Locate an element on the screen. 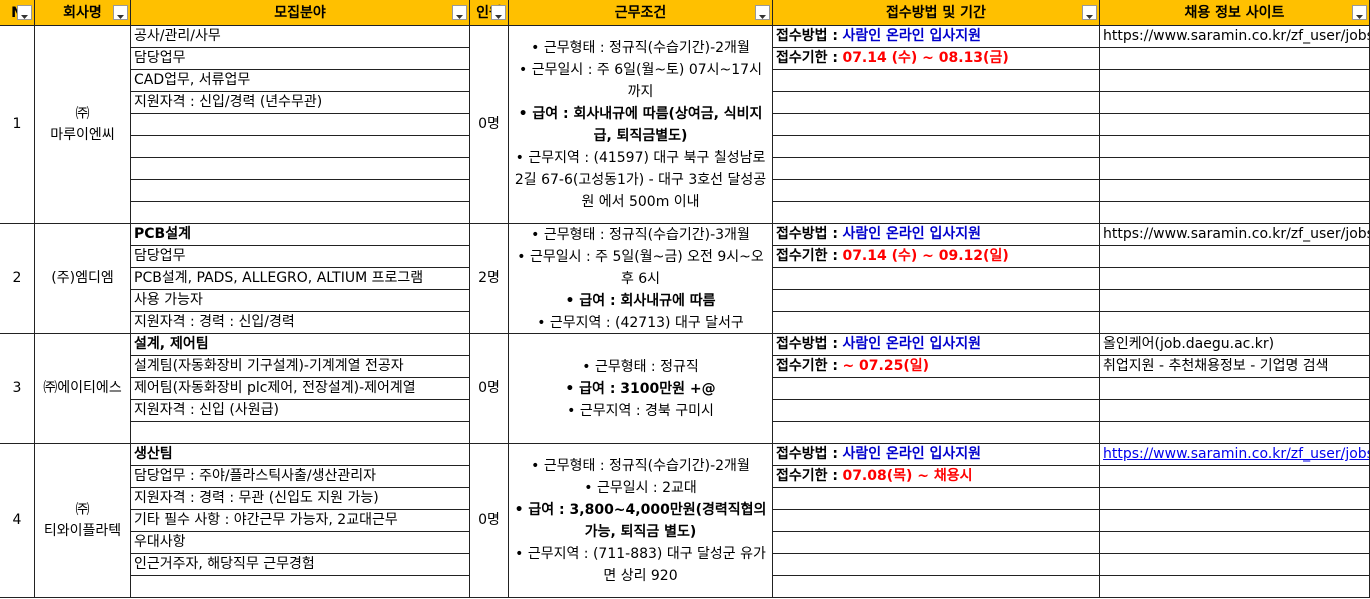 The image size is (1370, 599). position-text: PCB설계, PADS, ALLEGRO, ALTIUM 프로그램 is located at coordinates (279, 278).